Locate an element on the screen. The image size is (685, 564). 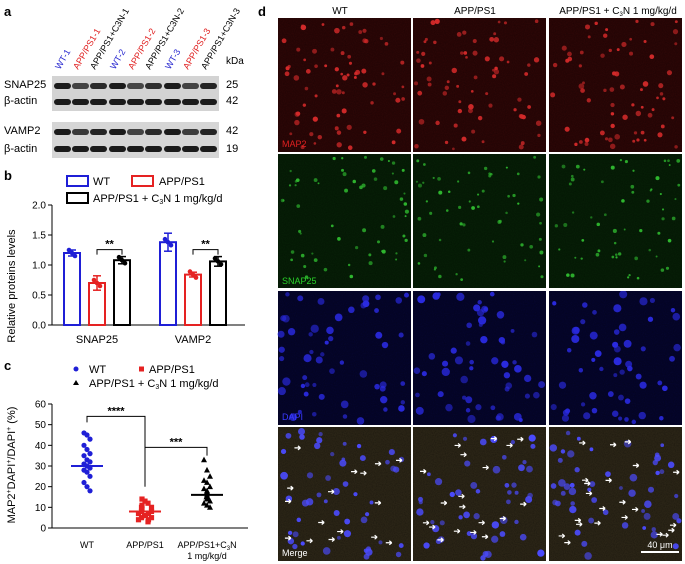
lane-label: WT-3 is located at coordinates (172, 59).